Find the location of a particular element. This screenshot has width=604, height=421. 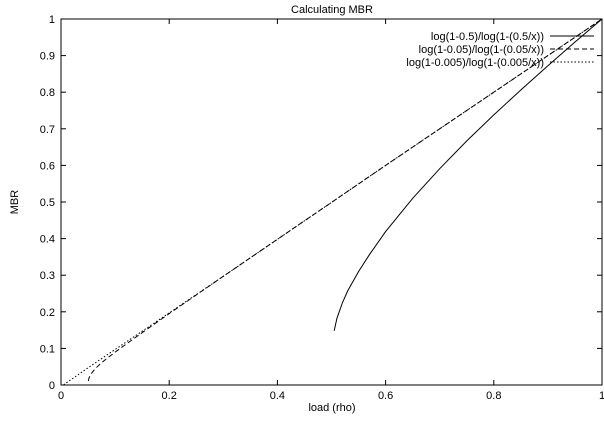

x-tick-label: 1 is located at coordinates (601, 396).